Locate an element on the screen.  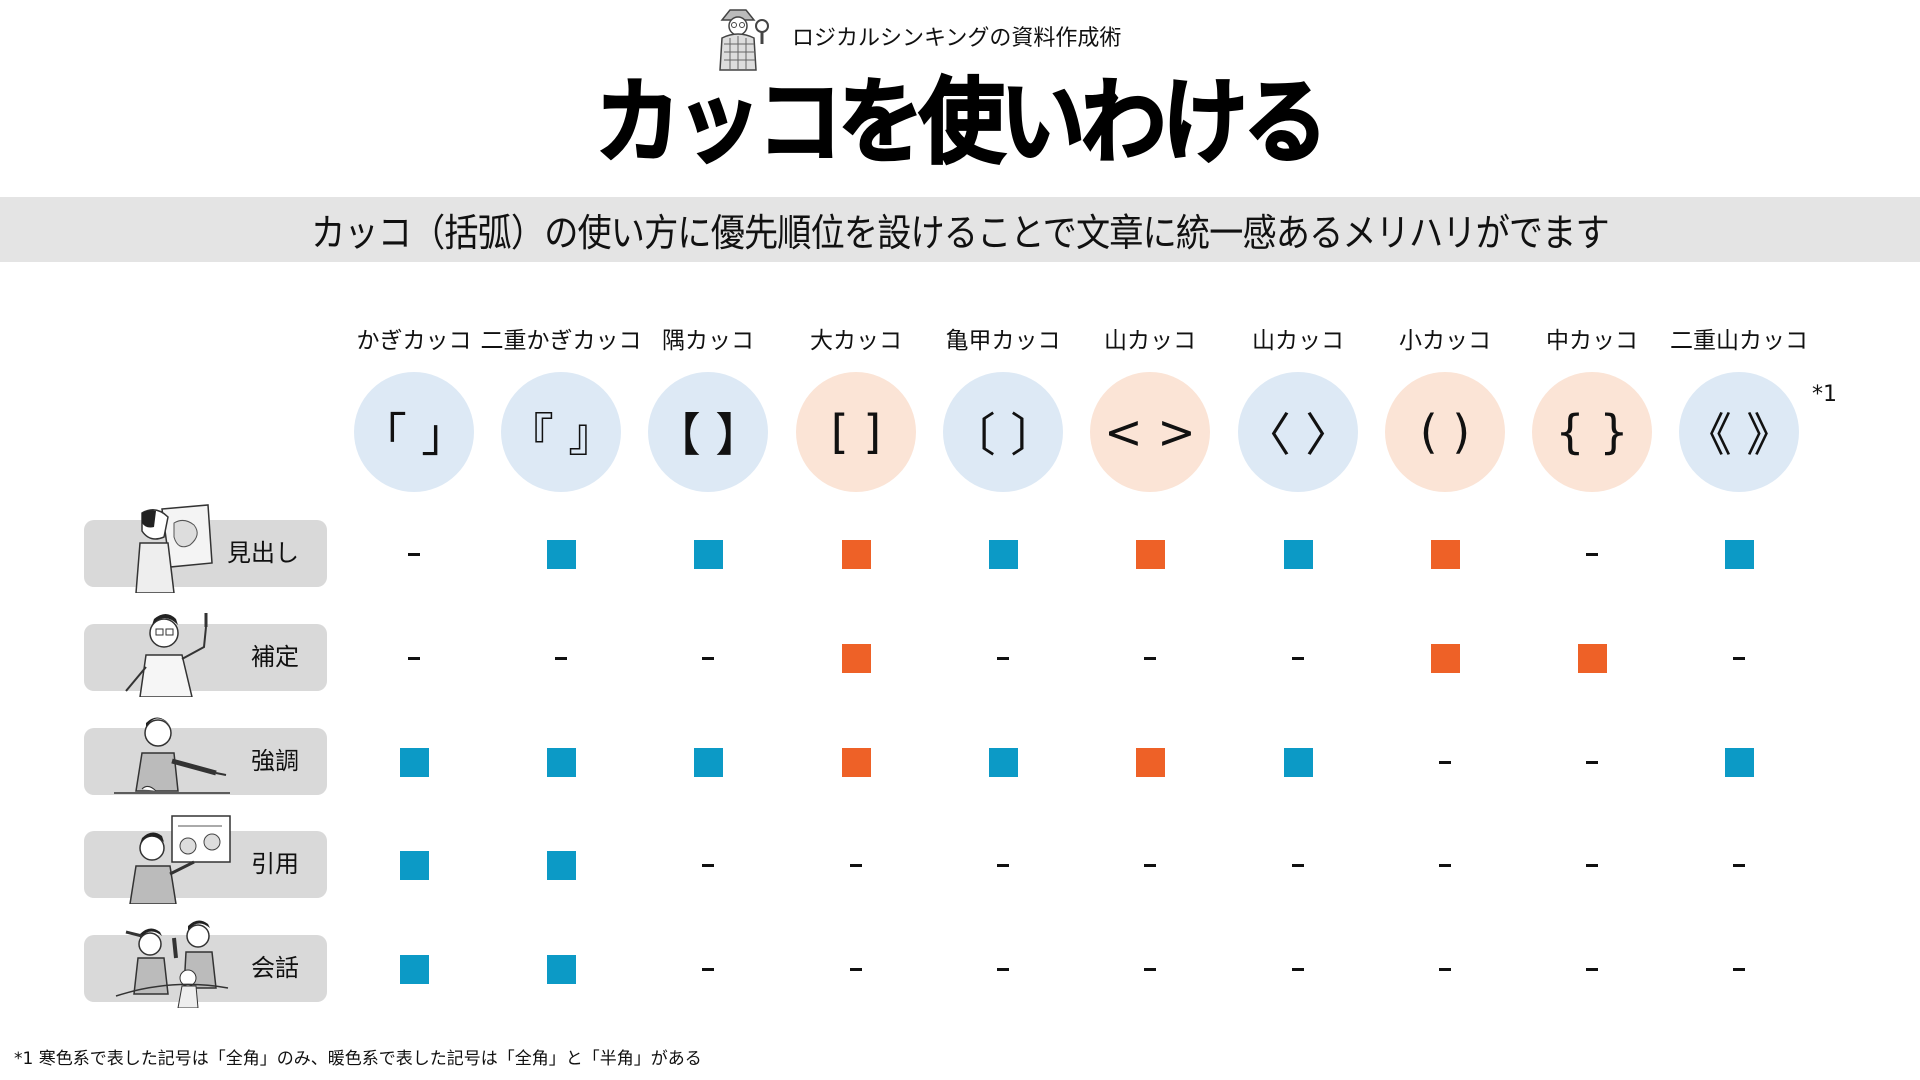
bracket-symbol: ( ) is located at coordinates (1445, 432).